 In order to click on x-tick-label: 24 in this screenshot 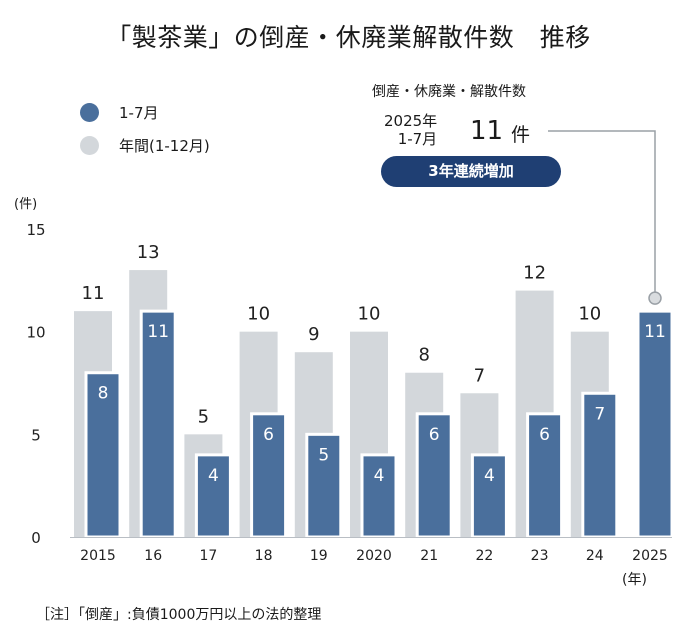, I will do `click(595, 556)`.